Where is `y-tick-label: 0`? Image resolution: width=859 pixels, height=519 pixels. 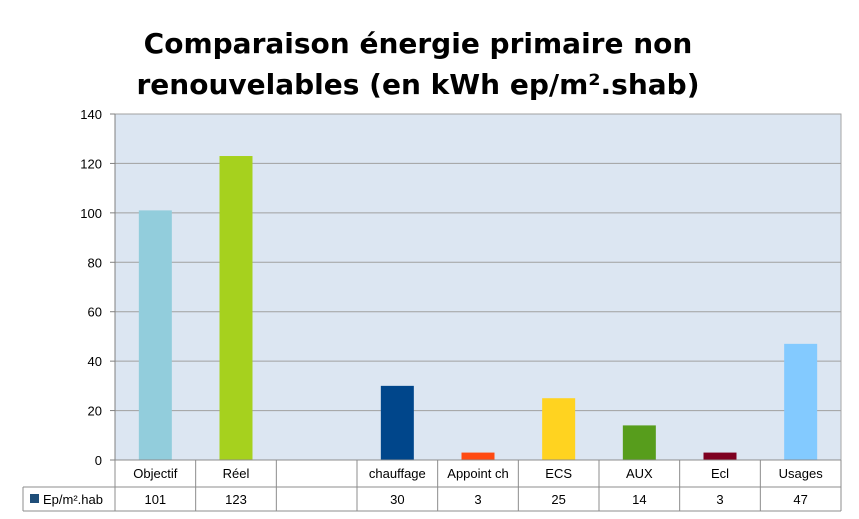
y-tick-label: 0 is located at coordinates (98, 460).